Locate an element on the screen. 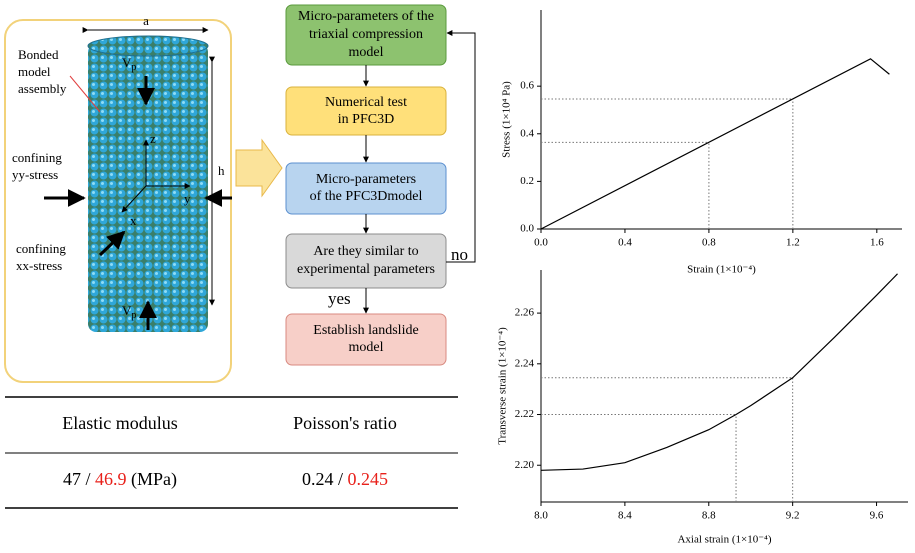  velocity-bottom: Vp is located at coordinates (129, 312).